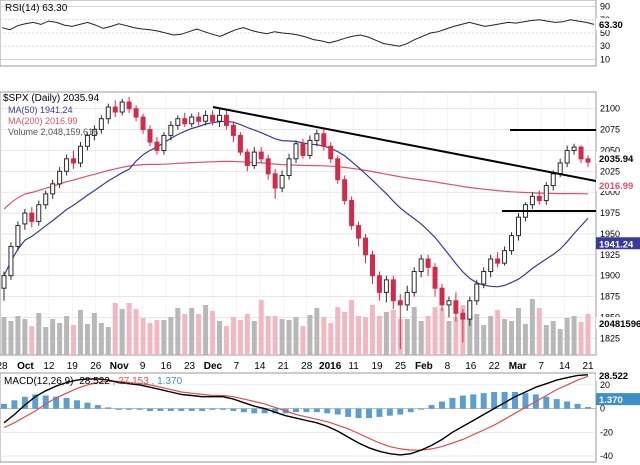  What do you see at coordinates (610, 150) in the screenshot?
I see `price-tick-label: 2050` at bounding box center [610, 150].